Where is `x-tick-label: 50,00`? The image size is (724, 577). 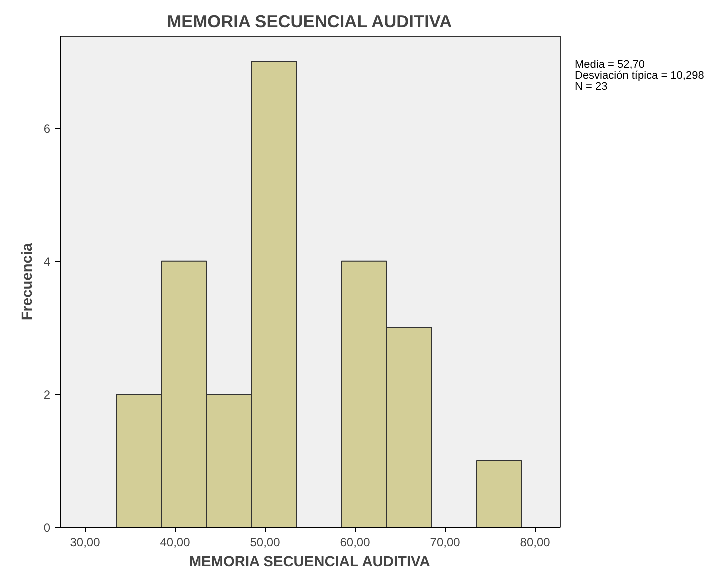
x-tick-label: 50,00 is located at coordinates (265, 543).